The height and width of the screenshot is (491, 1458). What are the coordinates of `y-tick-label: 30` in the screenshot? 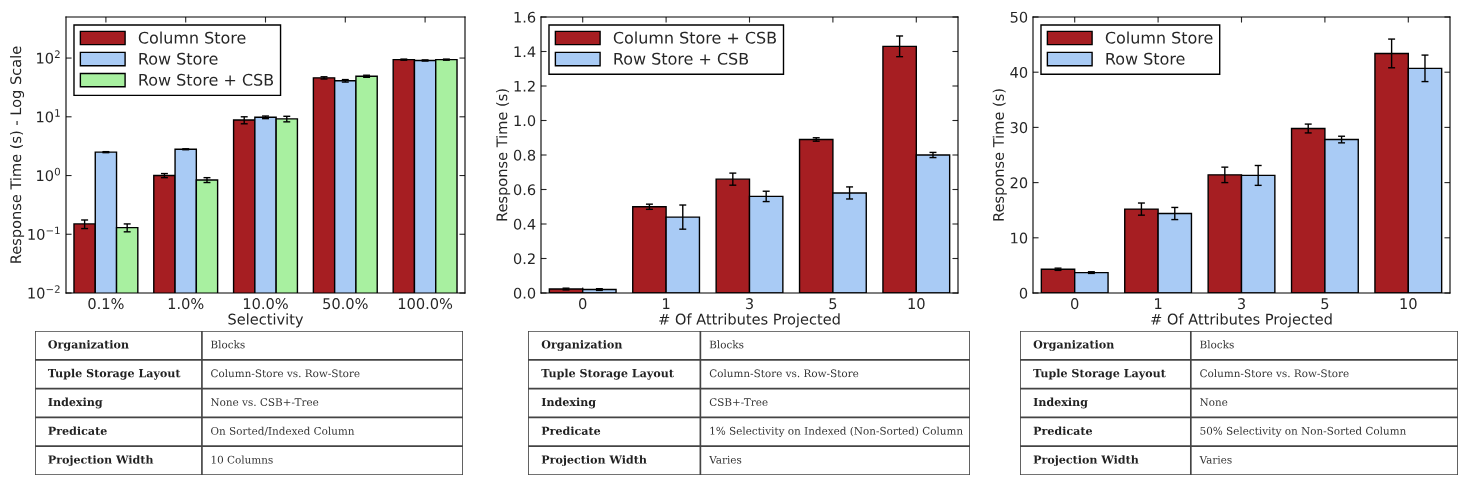 It's located at (1019, 128).